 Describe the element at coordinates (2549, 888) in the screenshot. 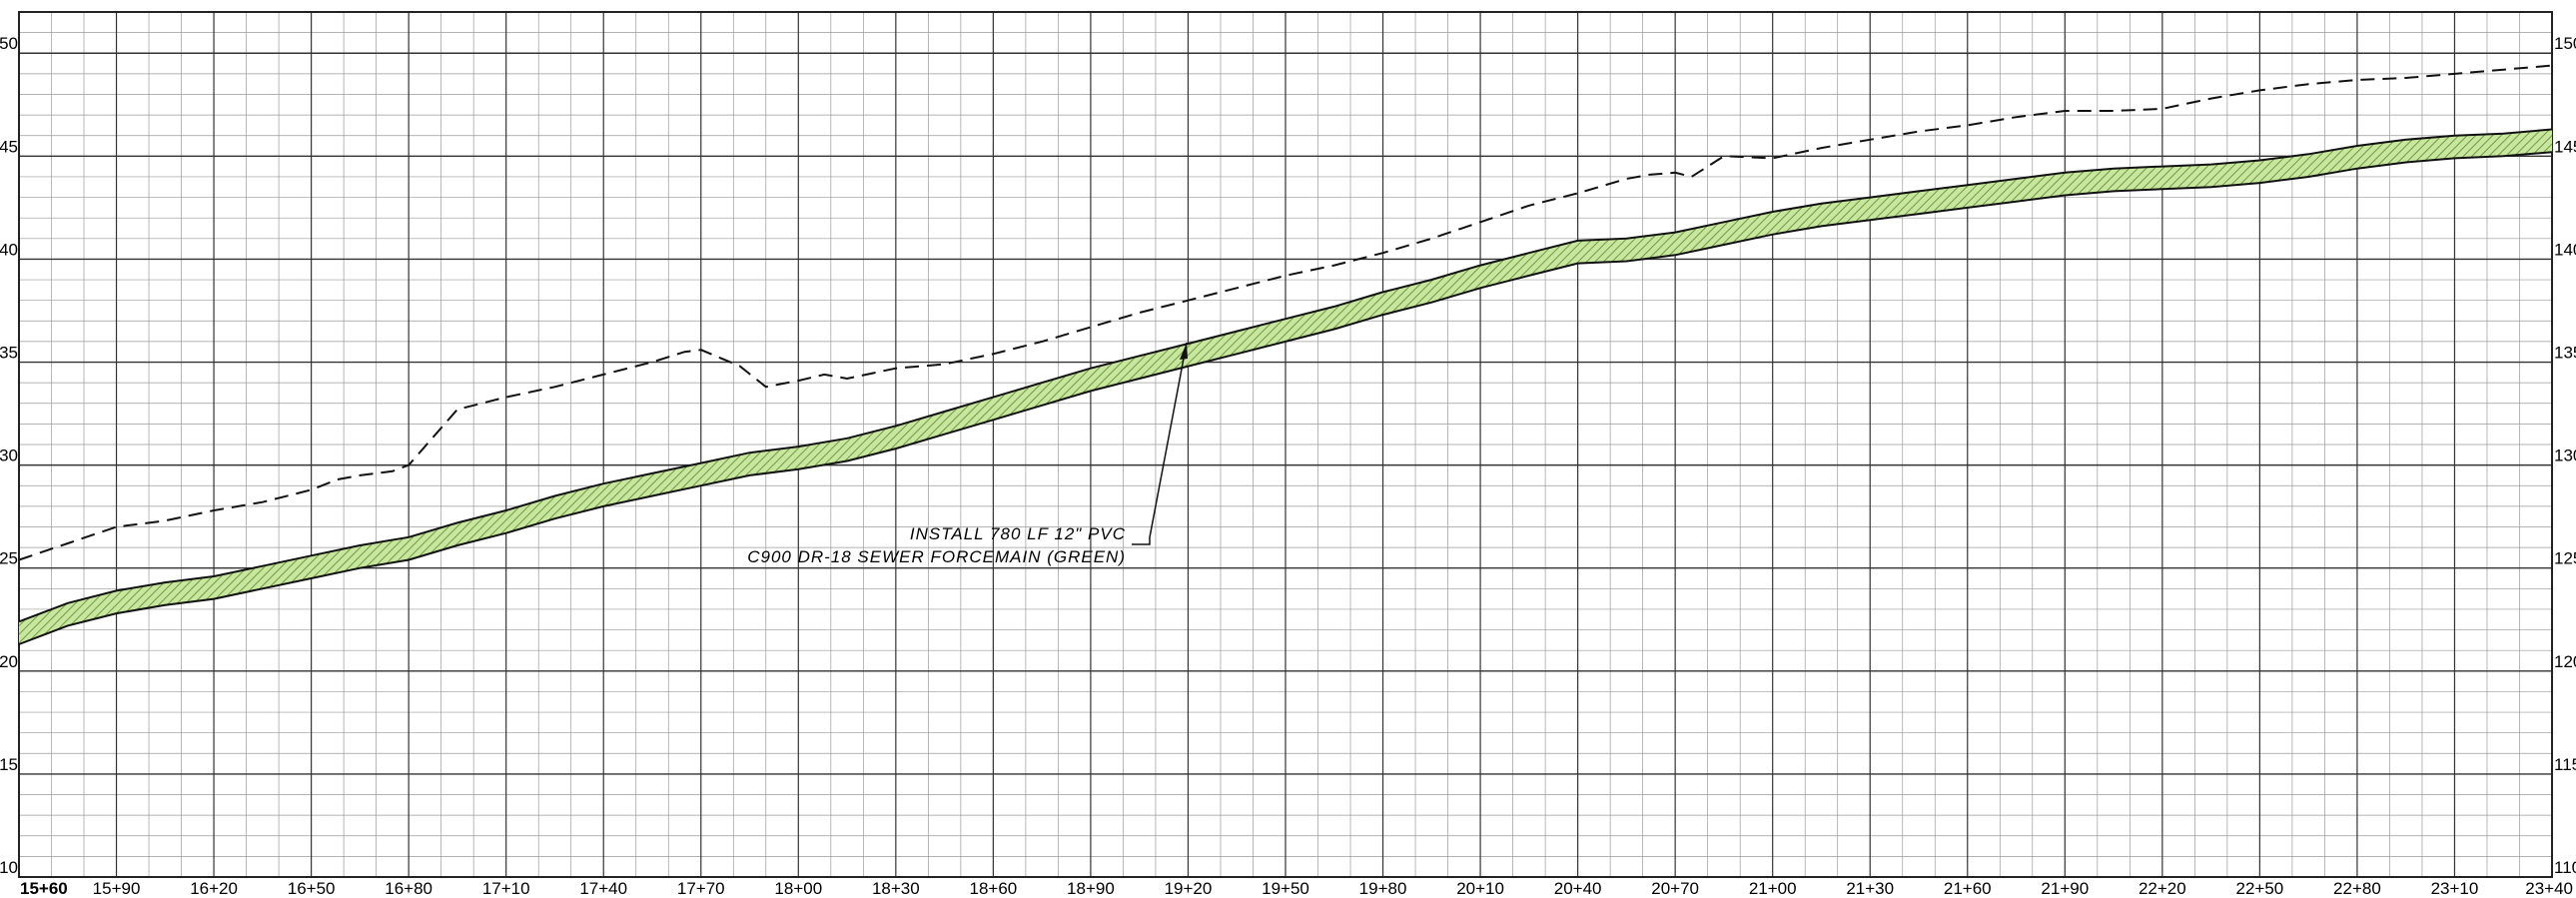

I see `station-label: 23+40` at that location.